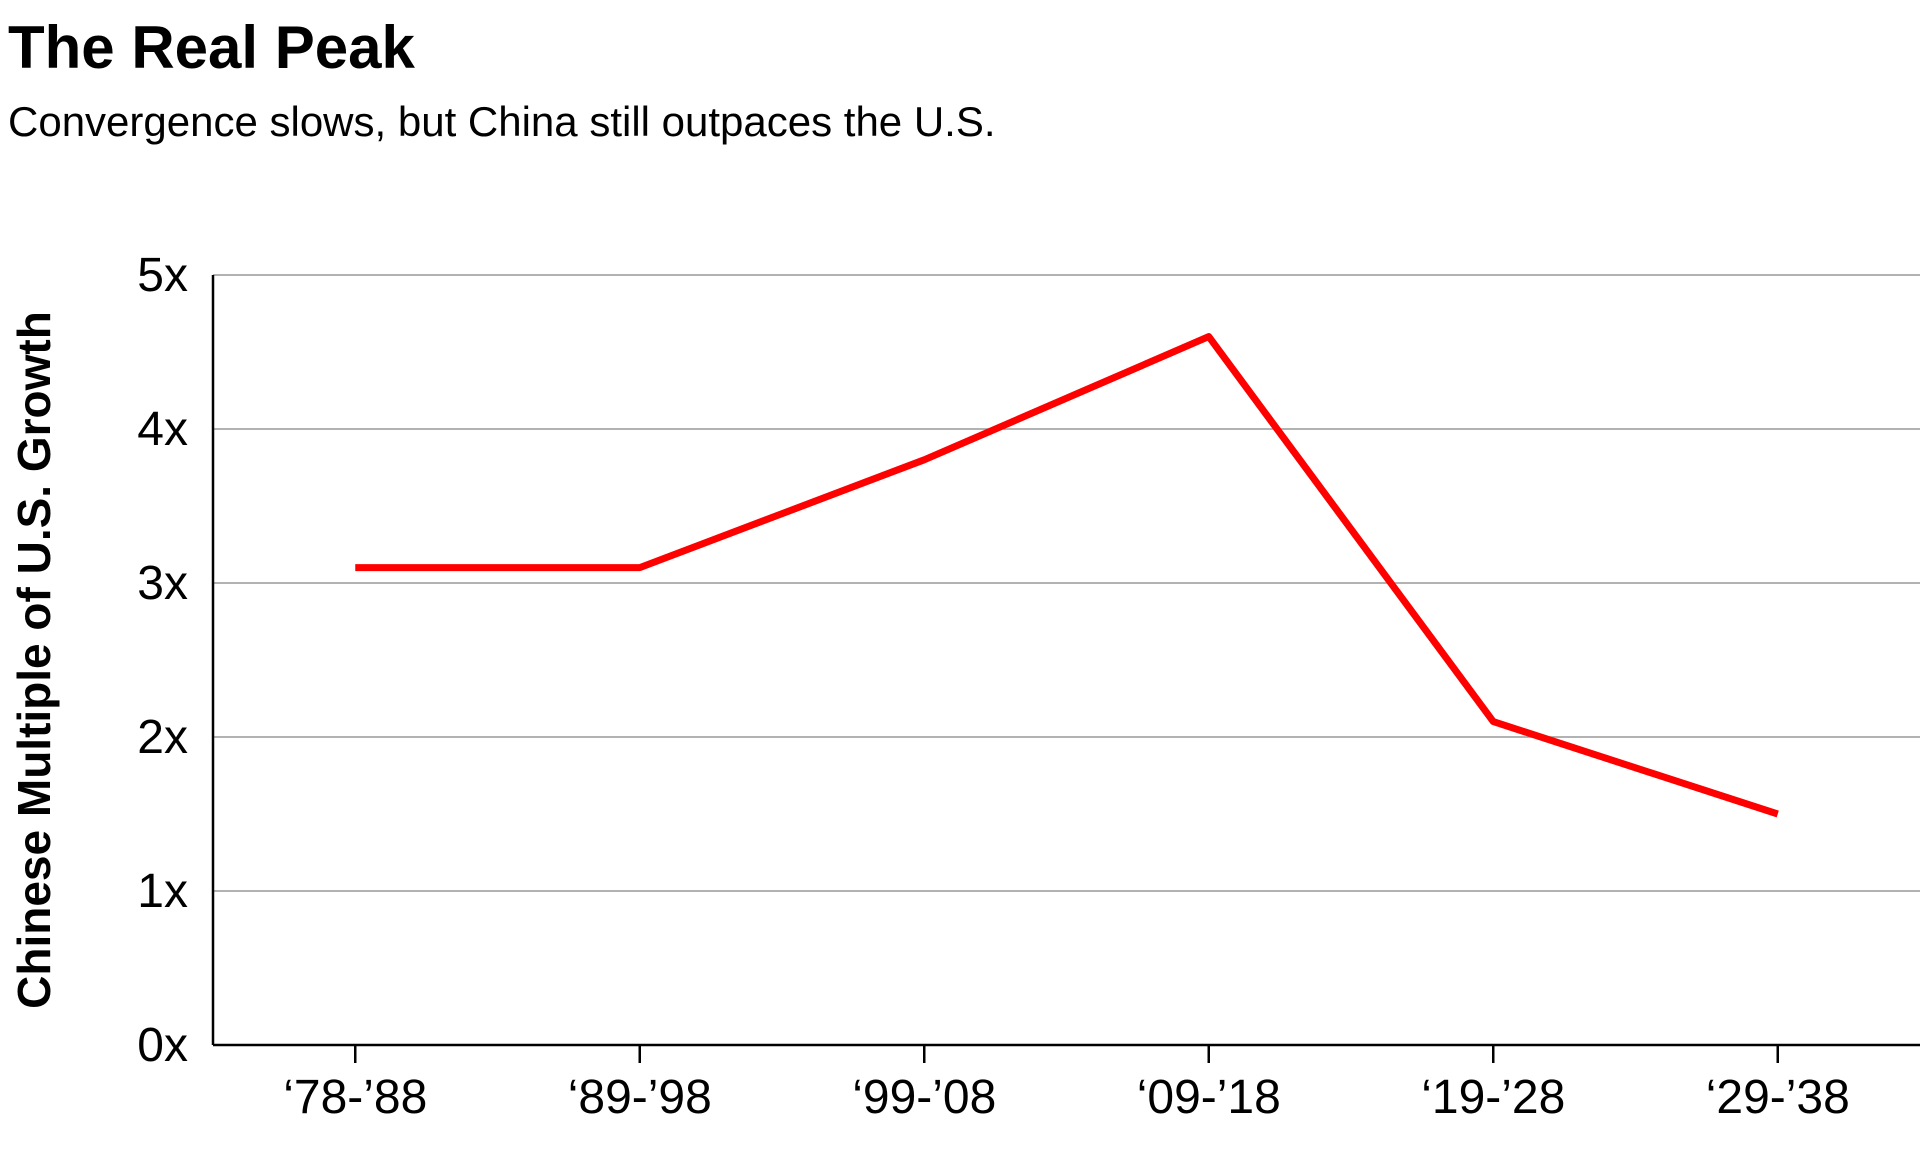 The height and width of the screenshot is (1150, 1931). I want to click on y-tick-label: 2x, so click(162, 737).